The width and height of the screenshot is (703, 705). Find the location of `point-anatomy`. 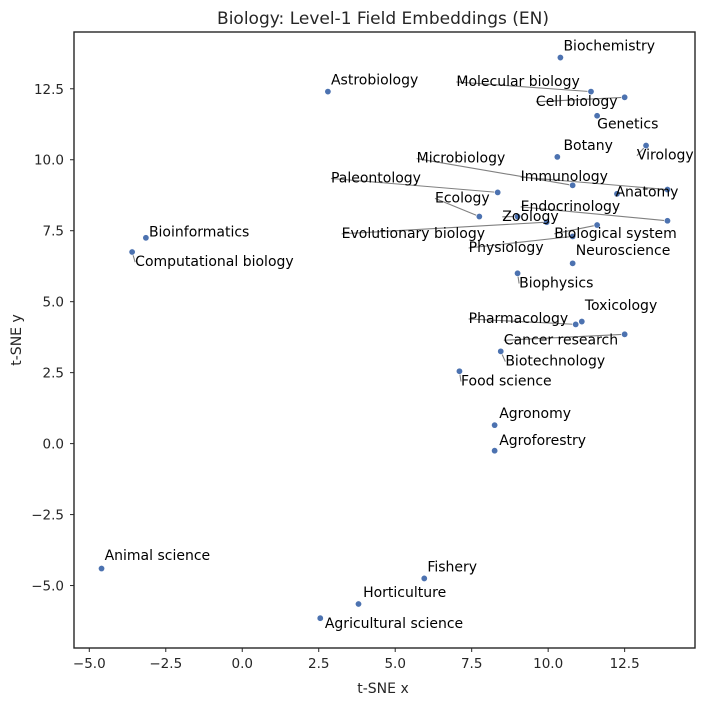

point-anatomy is located at coordinates (617, 194).